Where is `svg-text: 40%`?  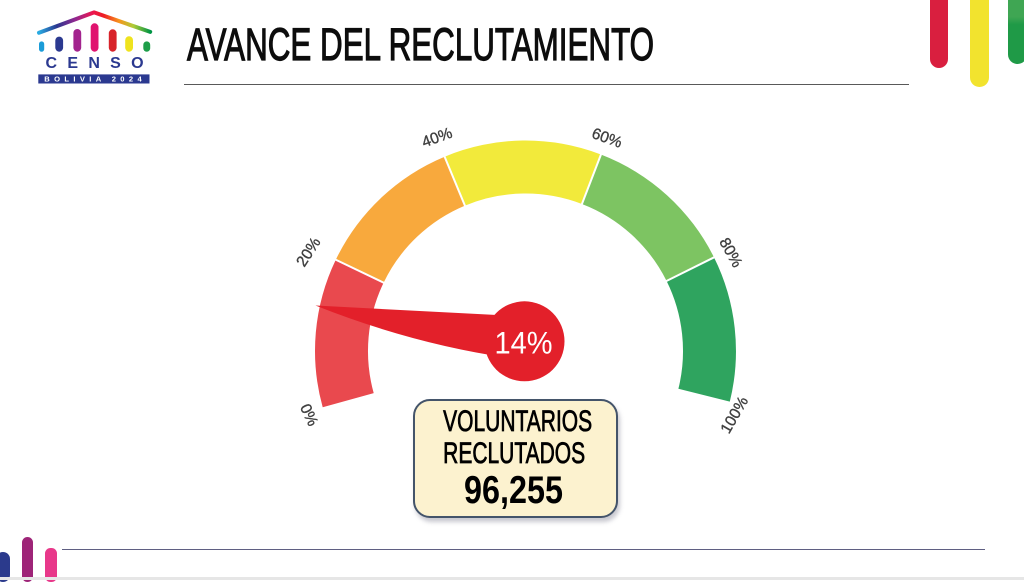 svg-text: 40% is located at coordinates (437, 138).